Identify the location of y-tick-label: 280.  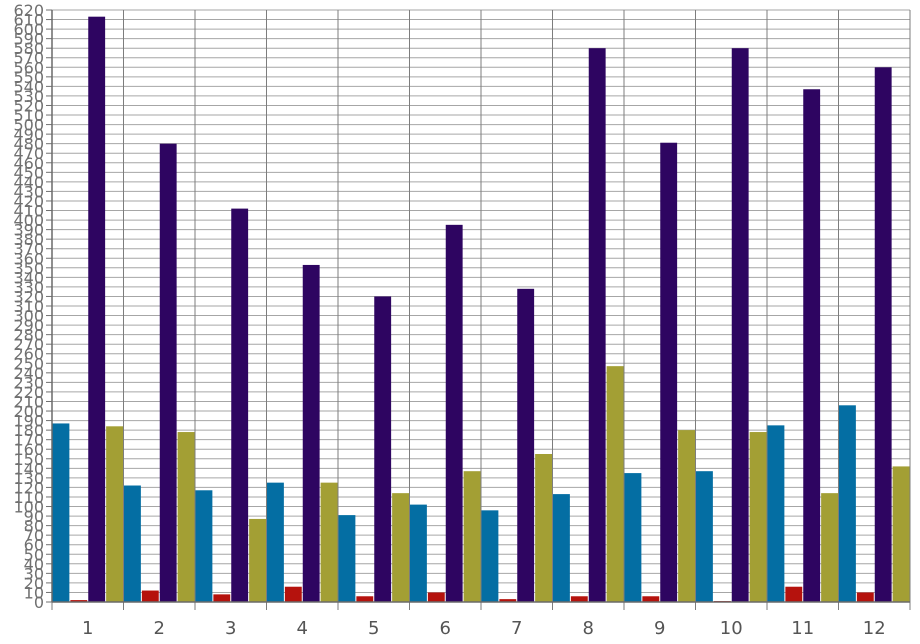
(28, 335).